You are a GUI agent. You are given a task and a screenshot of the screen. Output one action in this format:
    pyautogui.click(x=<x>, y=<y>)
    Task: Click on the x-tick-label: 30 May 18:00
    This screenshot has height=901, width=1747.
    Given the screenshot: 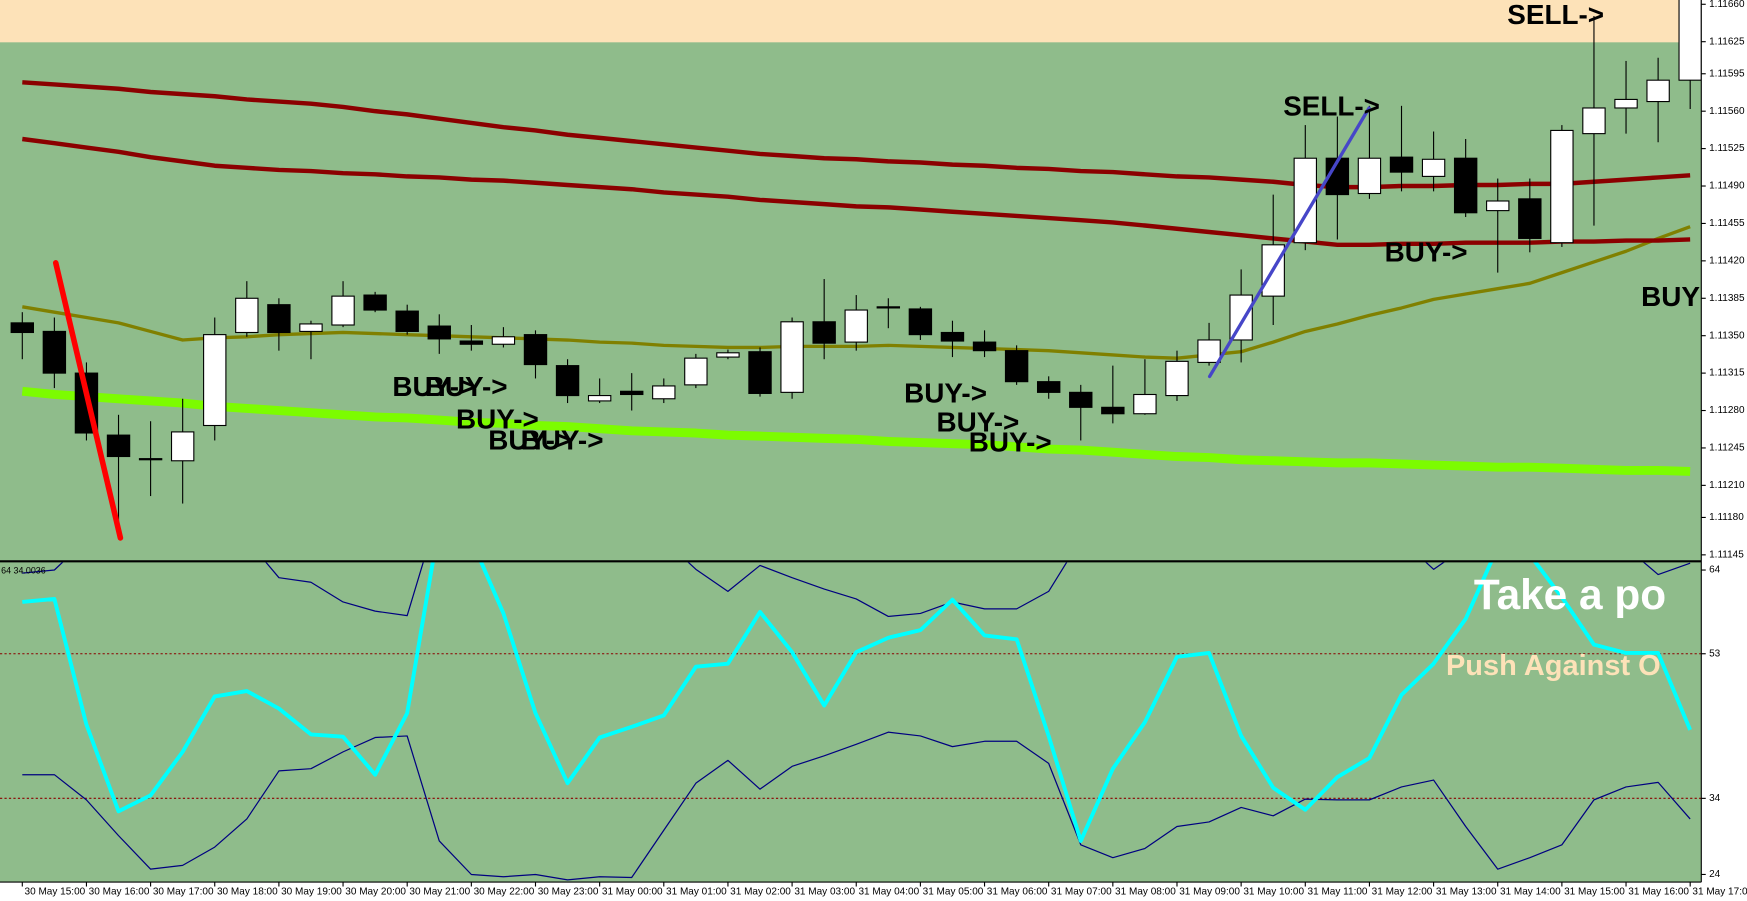 What is the action you would take?
    pyautogui.click(x=247, y=892)
    